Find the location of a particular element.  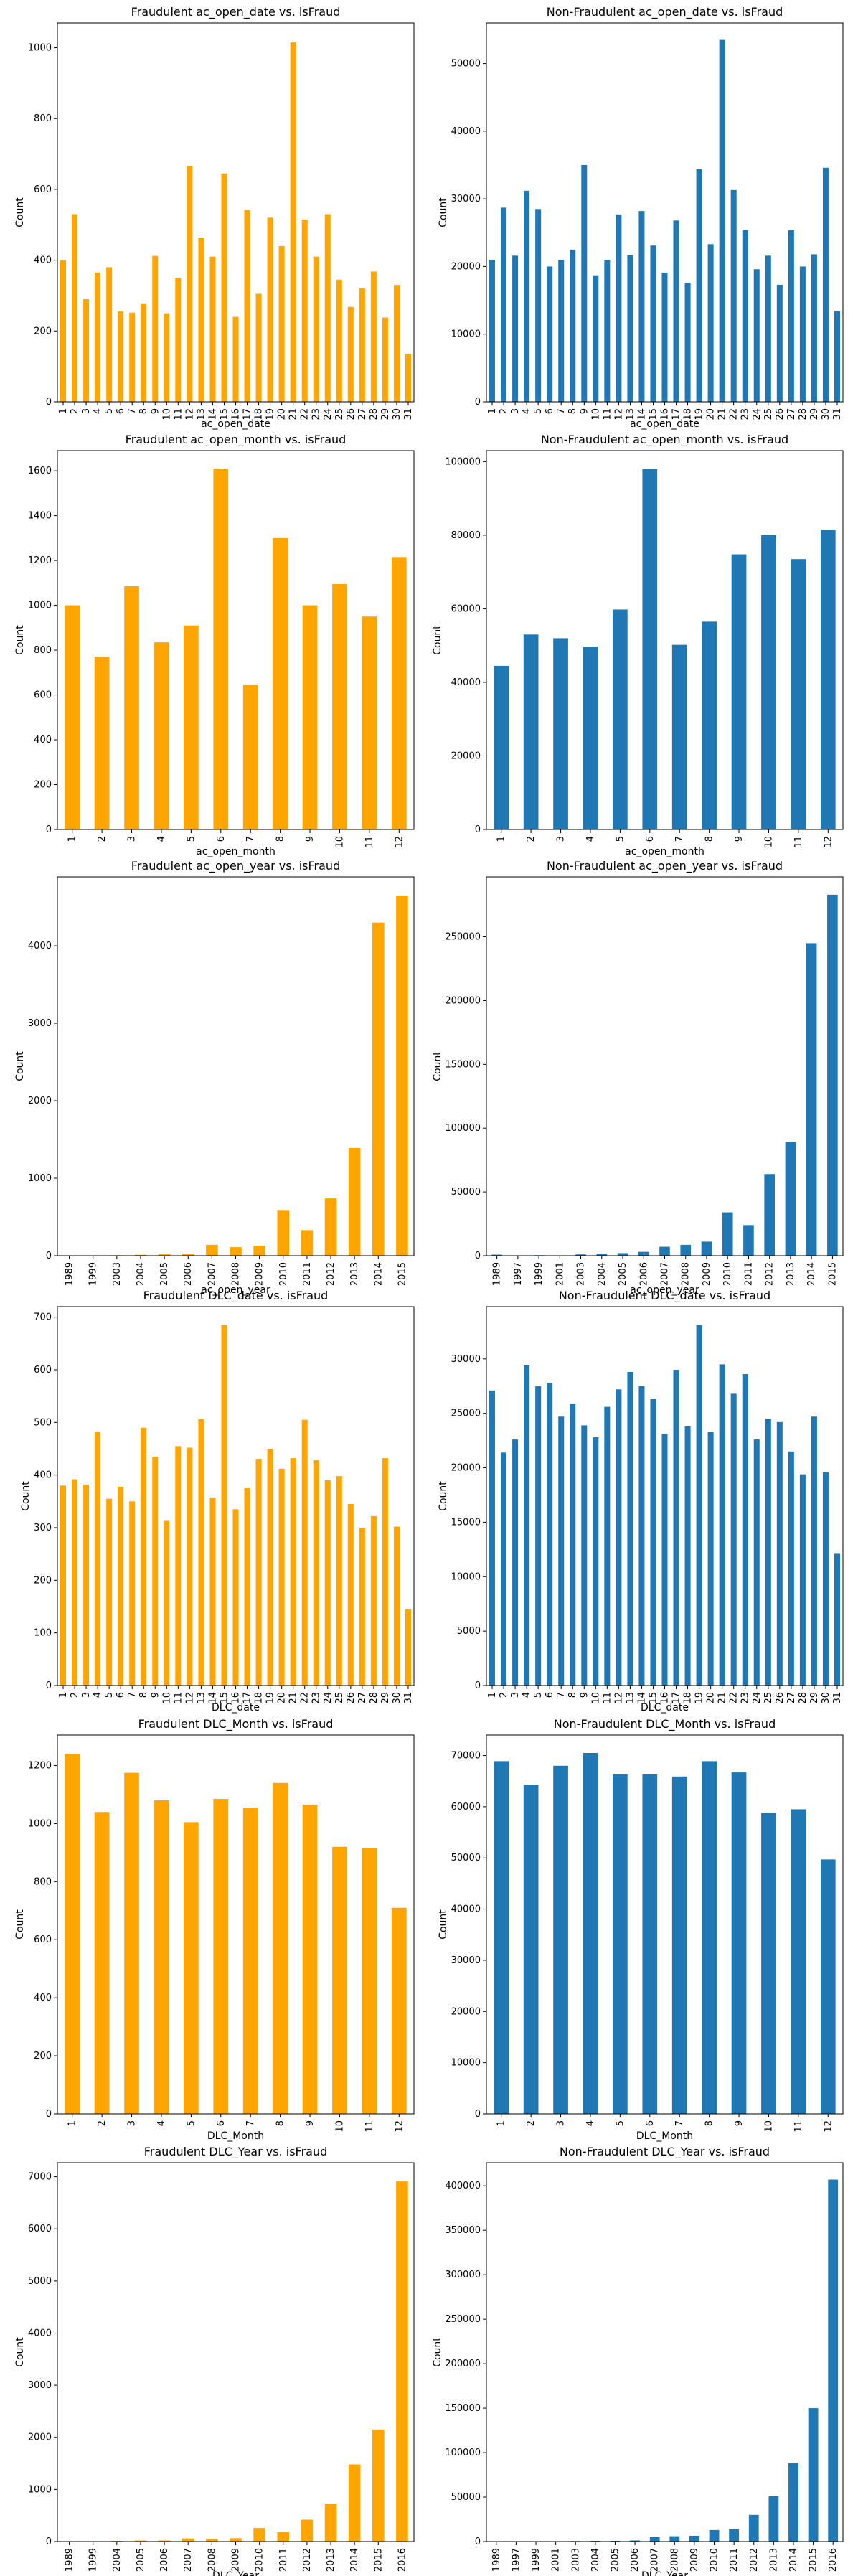

y-tick-label: 50000 is located at coordinates (466, 2497).